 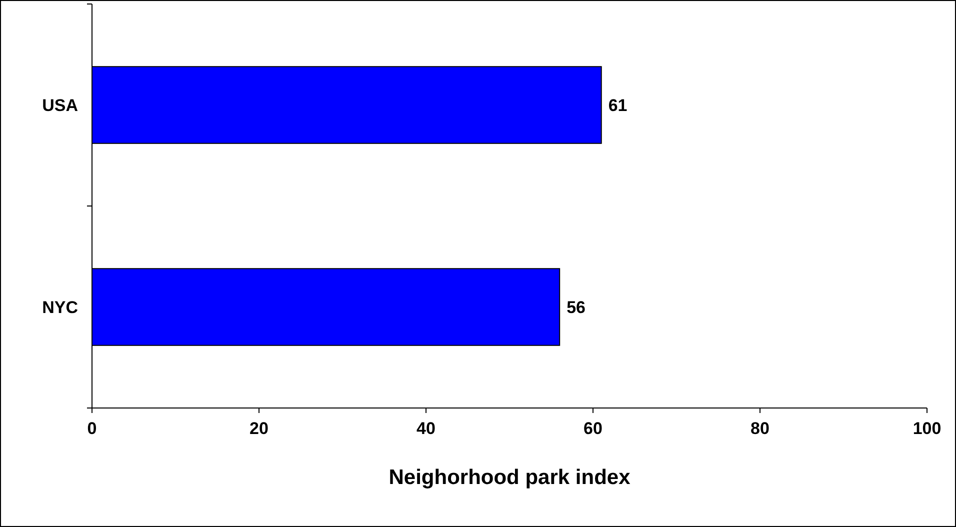 I want to click on x-tick-label: 20, so click(x=259, y=428).